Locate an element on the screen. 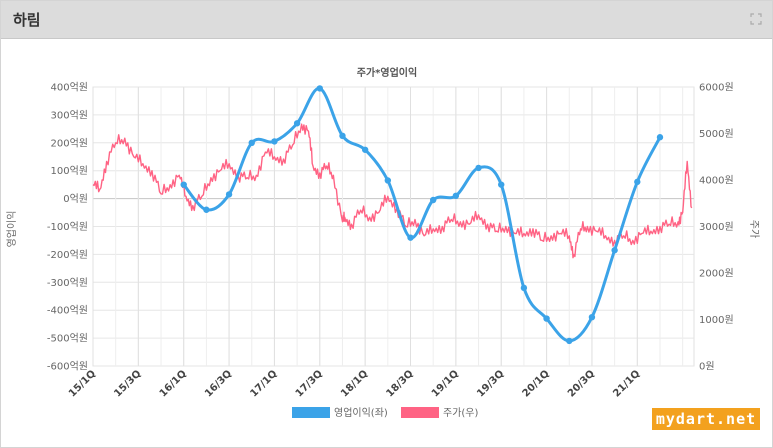 This screenshot has height=448, width=773. x-tick-label: 15/1Q is located at coordinates (82, 383).